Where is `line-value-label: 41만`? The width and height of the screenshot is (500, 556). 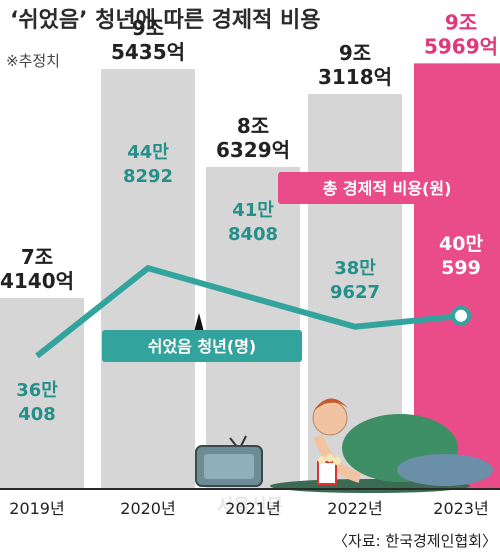
line-value-label: 41만 is located at coordinates (253, 210).